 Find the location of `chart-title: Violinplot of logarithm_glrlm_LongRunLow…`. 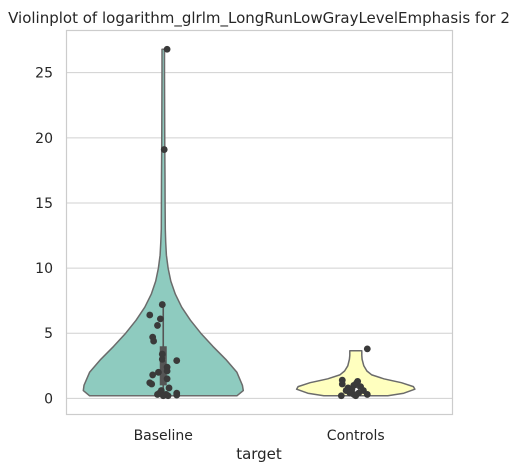

chart-title: Violinplot of logarithm_glrlm_LongRunLow… is located at coordinates (259, 18).